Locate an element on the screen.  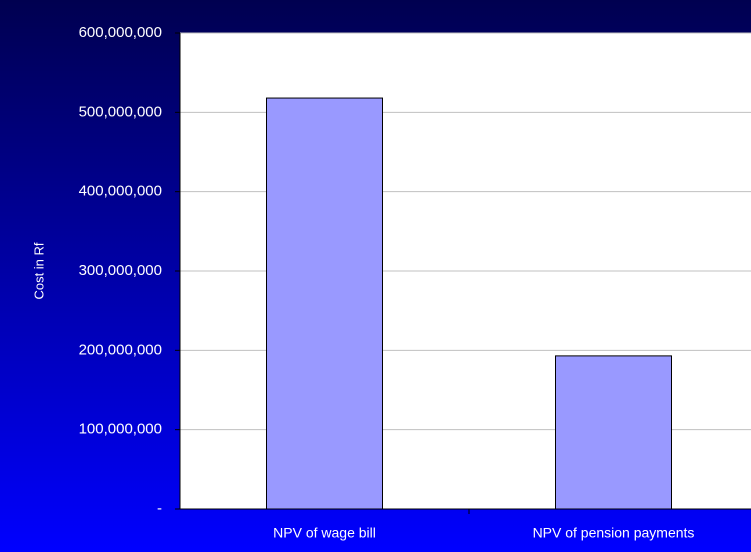
y-tick-label: - is located at coordinates (159, 508).